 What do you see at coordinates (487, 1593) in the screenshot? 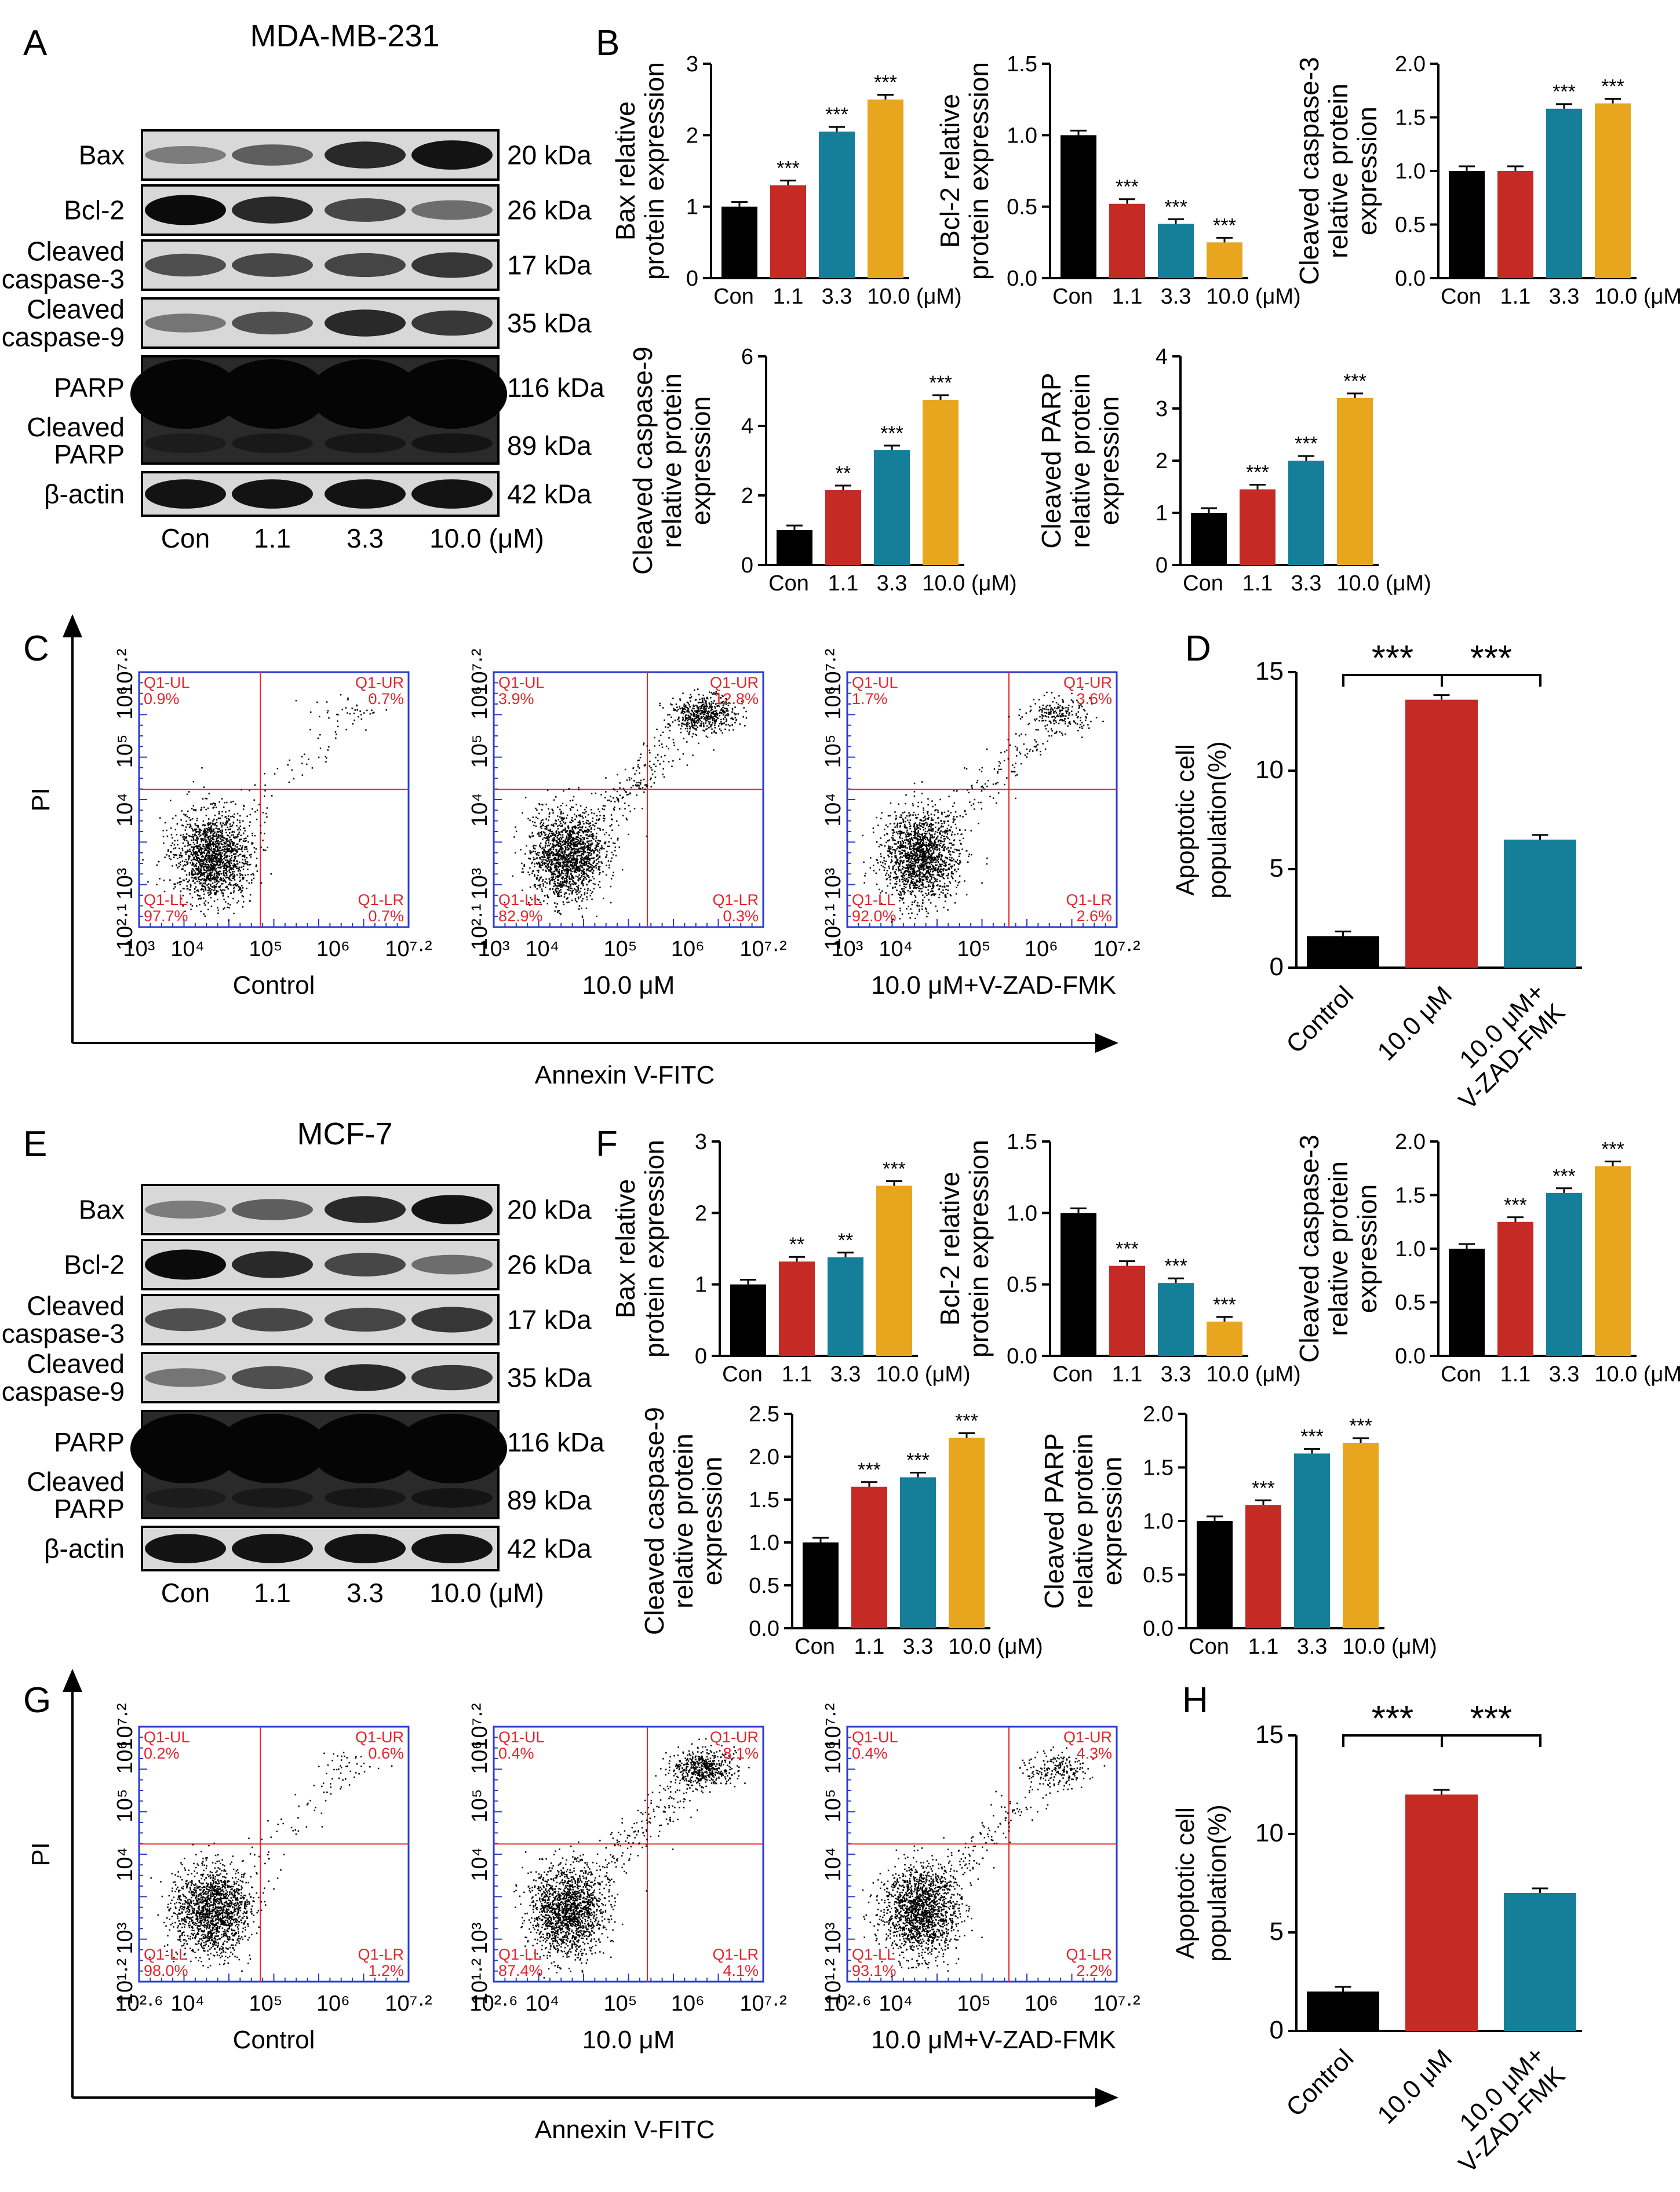
I see `lane-label: 10.0 (μM)` at bounding box center [487, 1593].